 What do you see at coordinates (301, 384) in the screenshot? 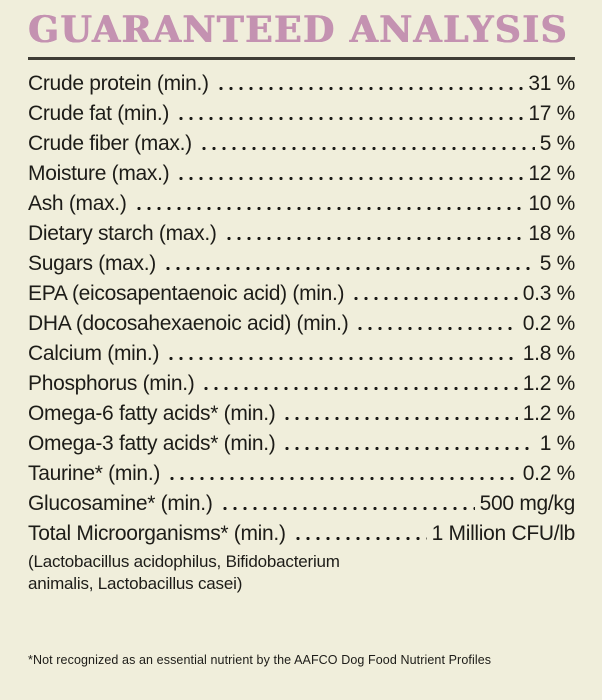
I see `table-row: Phosphorus (min.) 1.2 %` at bounding box center [301, 384].